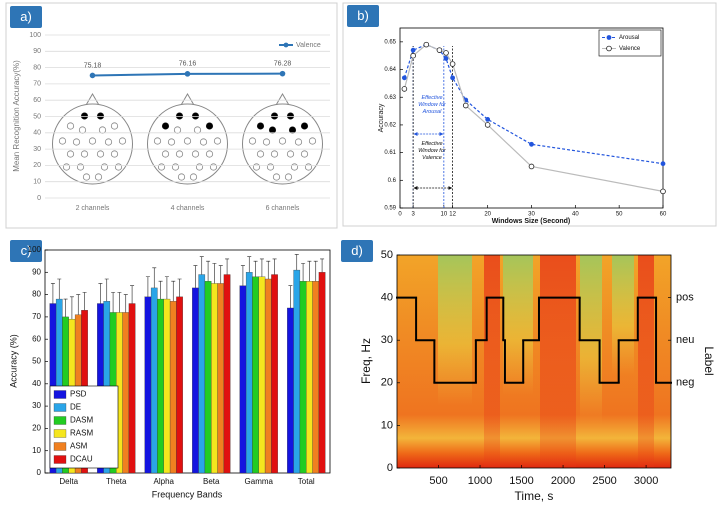 This screenshot has height=508, width=720. Describe the element at coordinates (531, 221) in the screenshot. I see `x-axis-label: Windows Size (Second)` at that location.